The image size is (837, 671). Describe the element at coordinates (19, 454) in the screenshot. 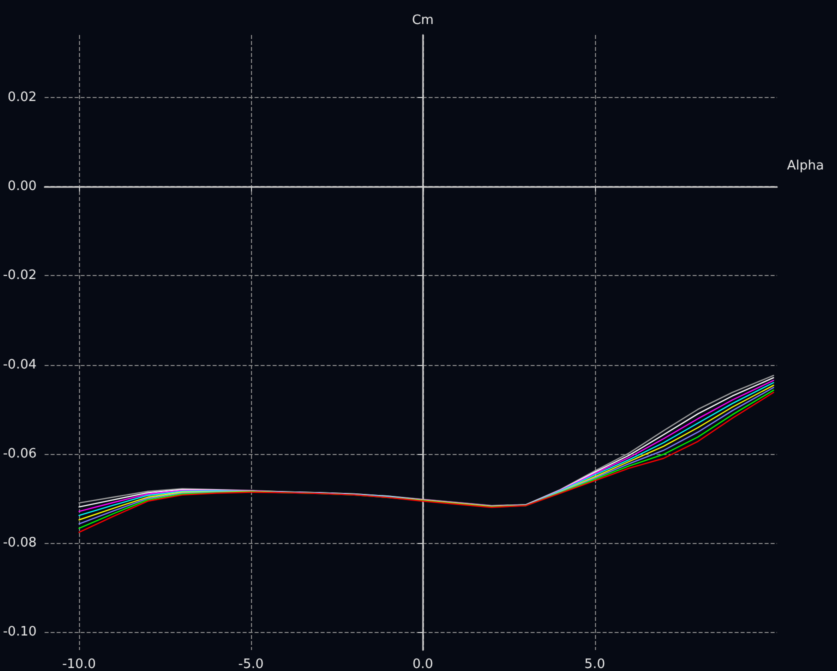

I see `y-tick-label: -0.06` at that location.